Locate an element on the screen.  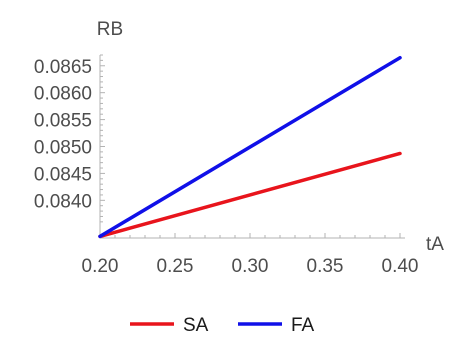
y-tick-label: 0.0845 is located at coordinates (63, 174).